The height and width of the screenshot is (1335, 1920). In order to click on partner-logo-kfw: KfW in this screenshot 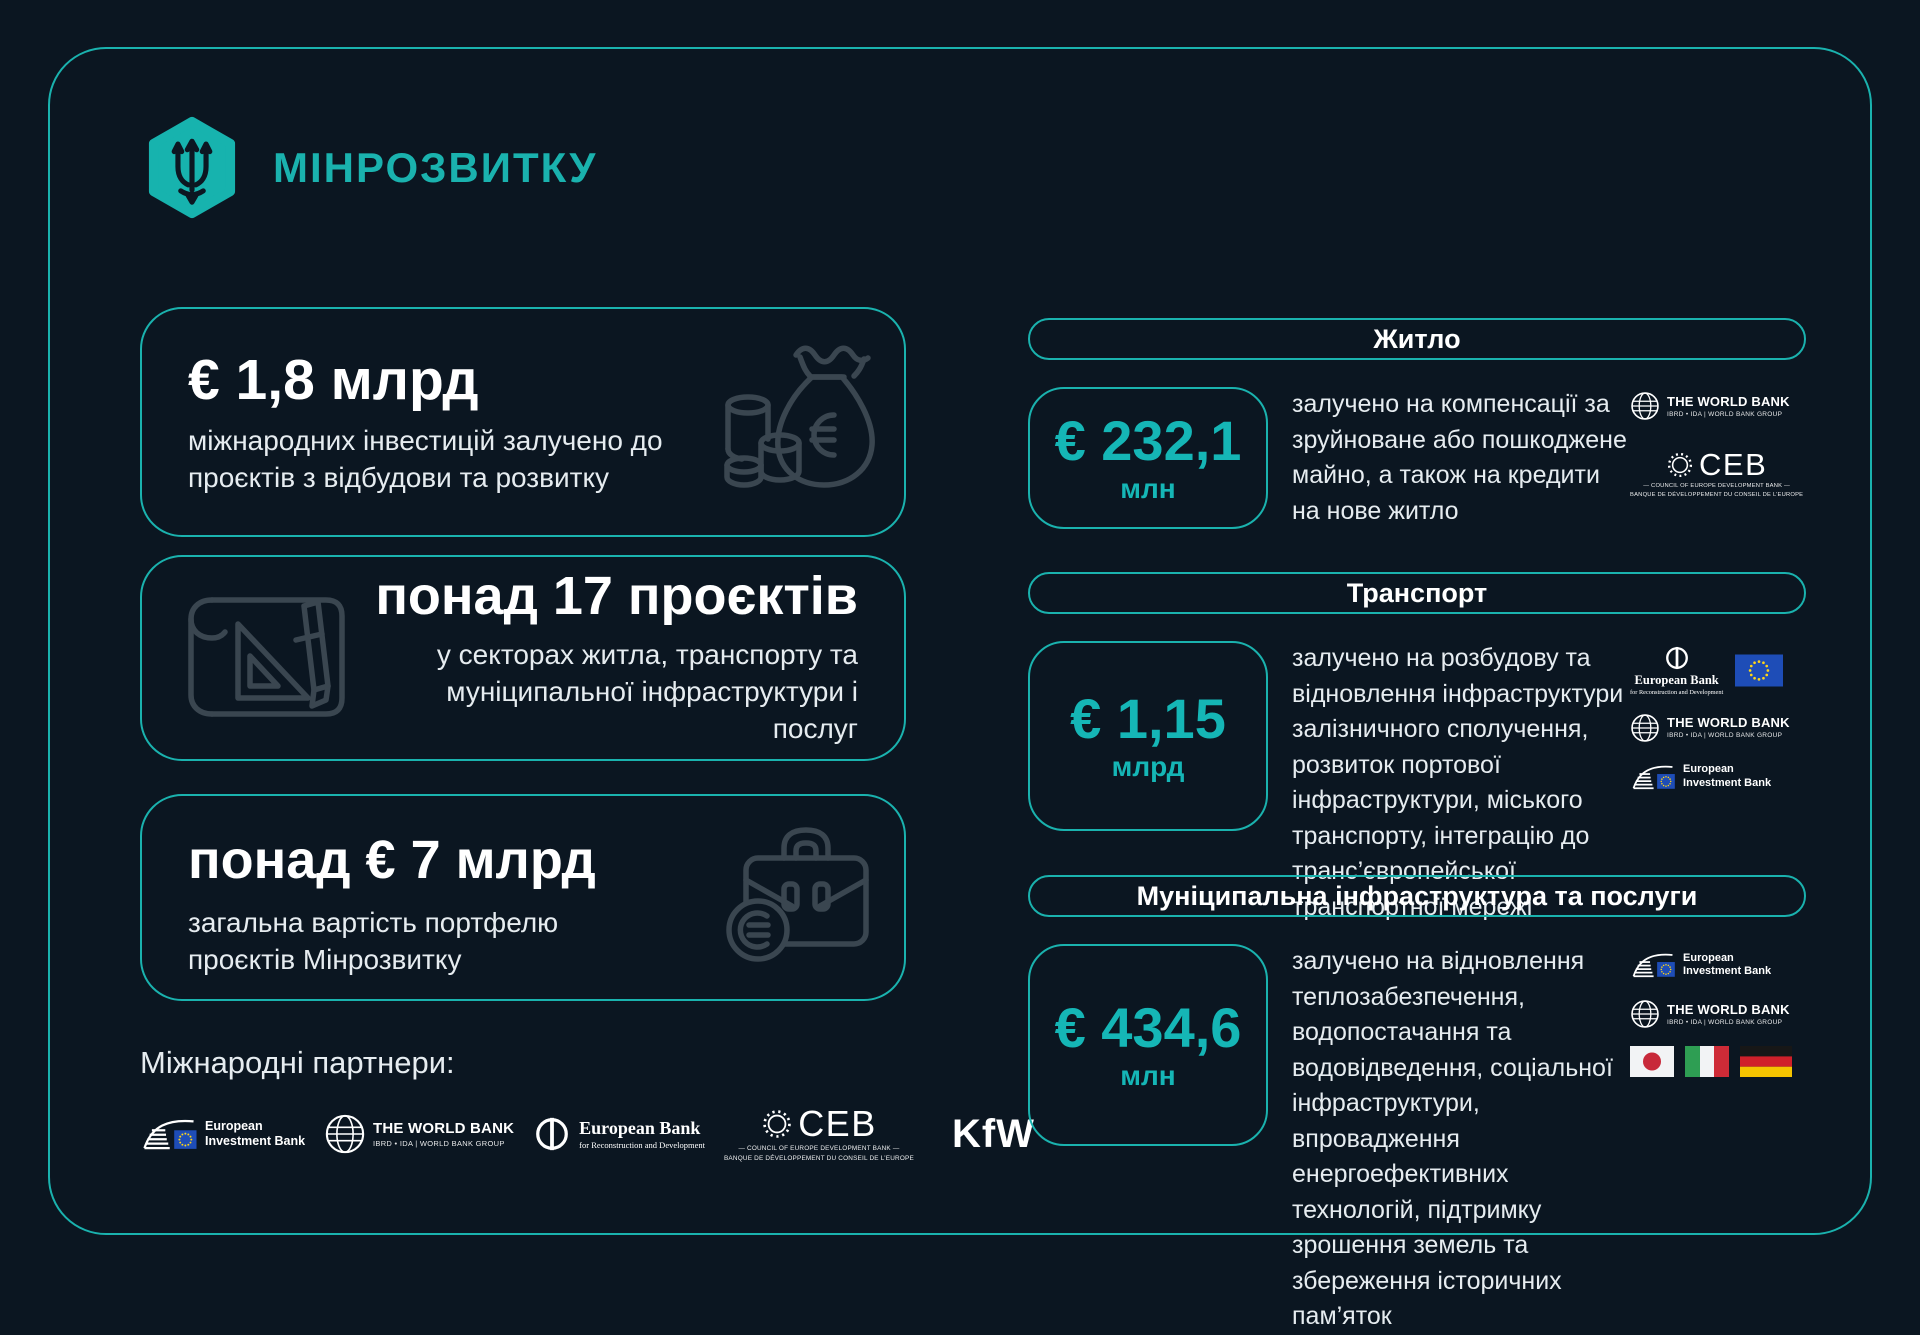, I will do `click(993, 1134)`.